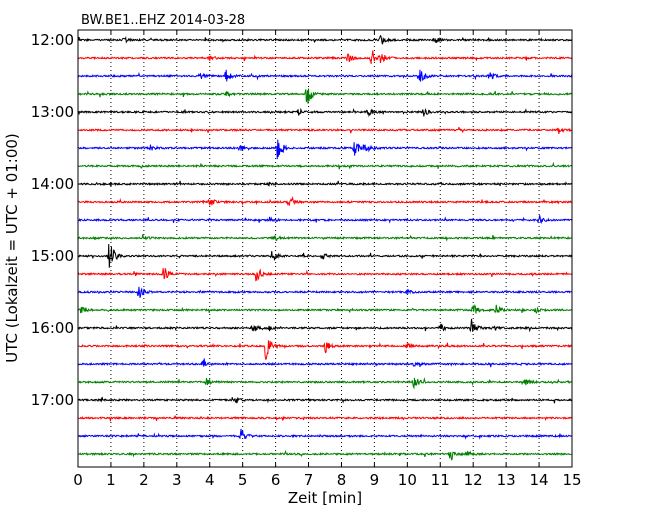  What do you see at coordinates (144, 480) in the screenshot?
I see `x-tick-label: 2` at bounding box center [144, 480].